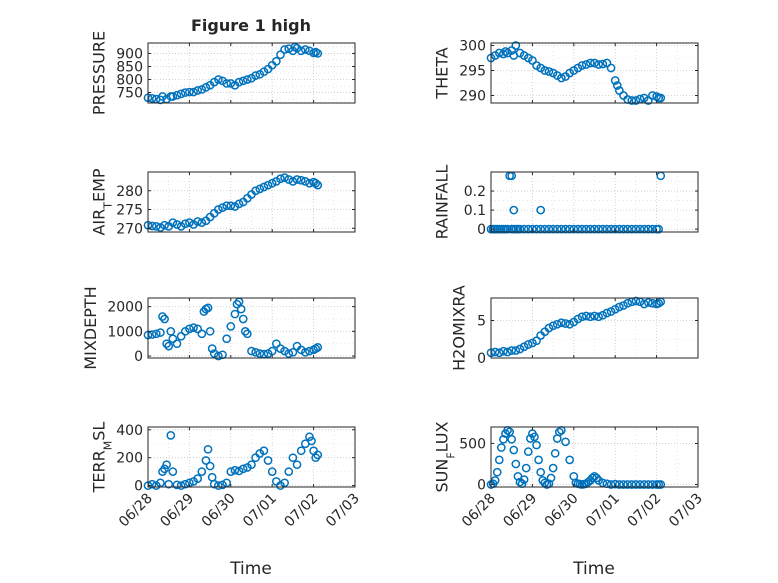 This screenshot has height=583, width=778. What do you see at coordinates (129, 229) in the screenshot?
I see `y-tick-label: 270` at bounding box center [129, 229].